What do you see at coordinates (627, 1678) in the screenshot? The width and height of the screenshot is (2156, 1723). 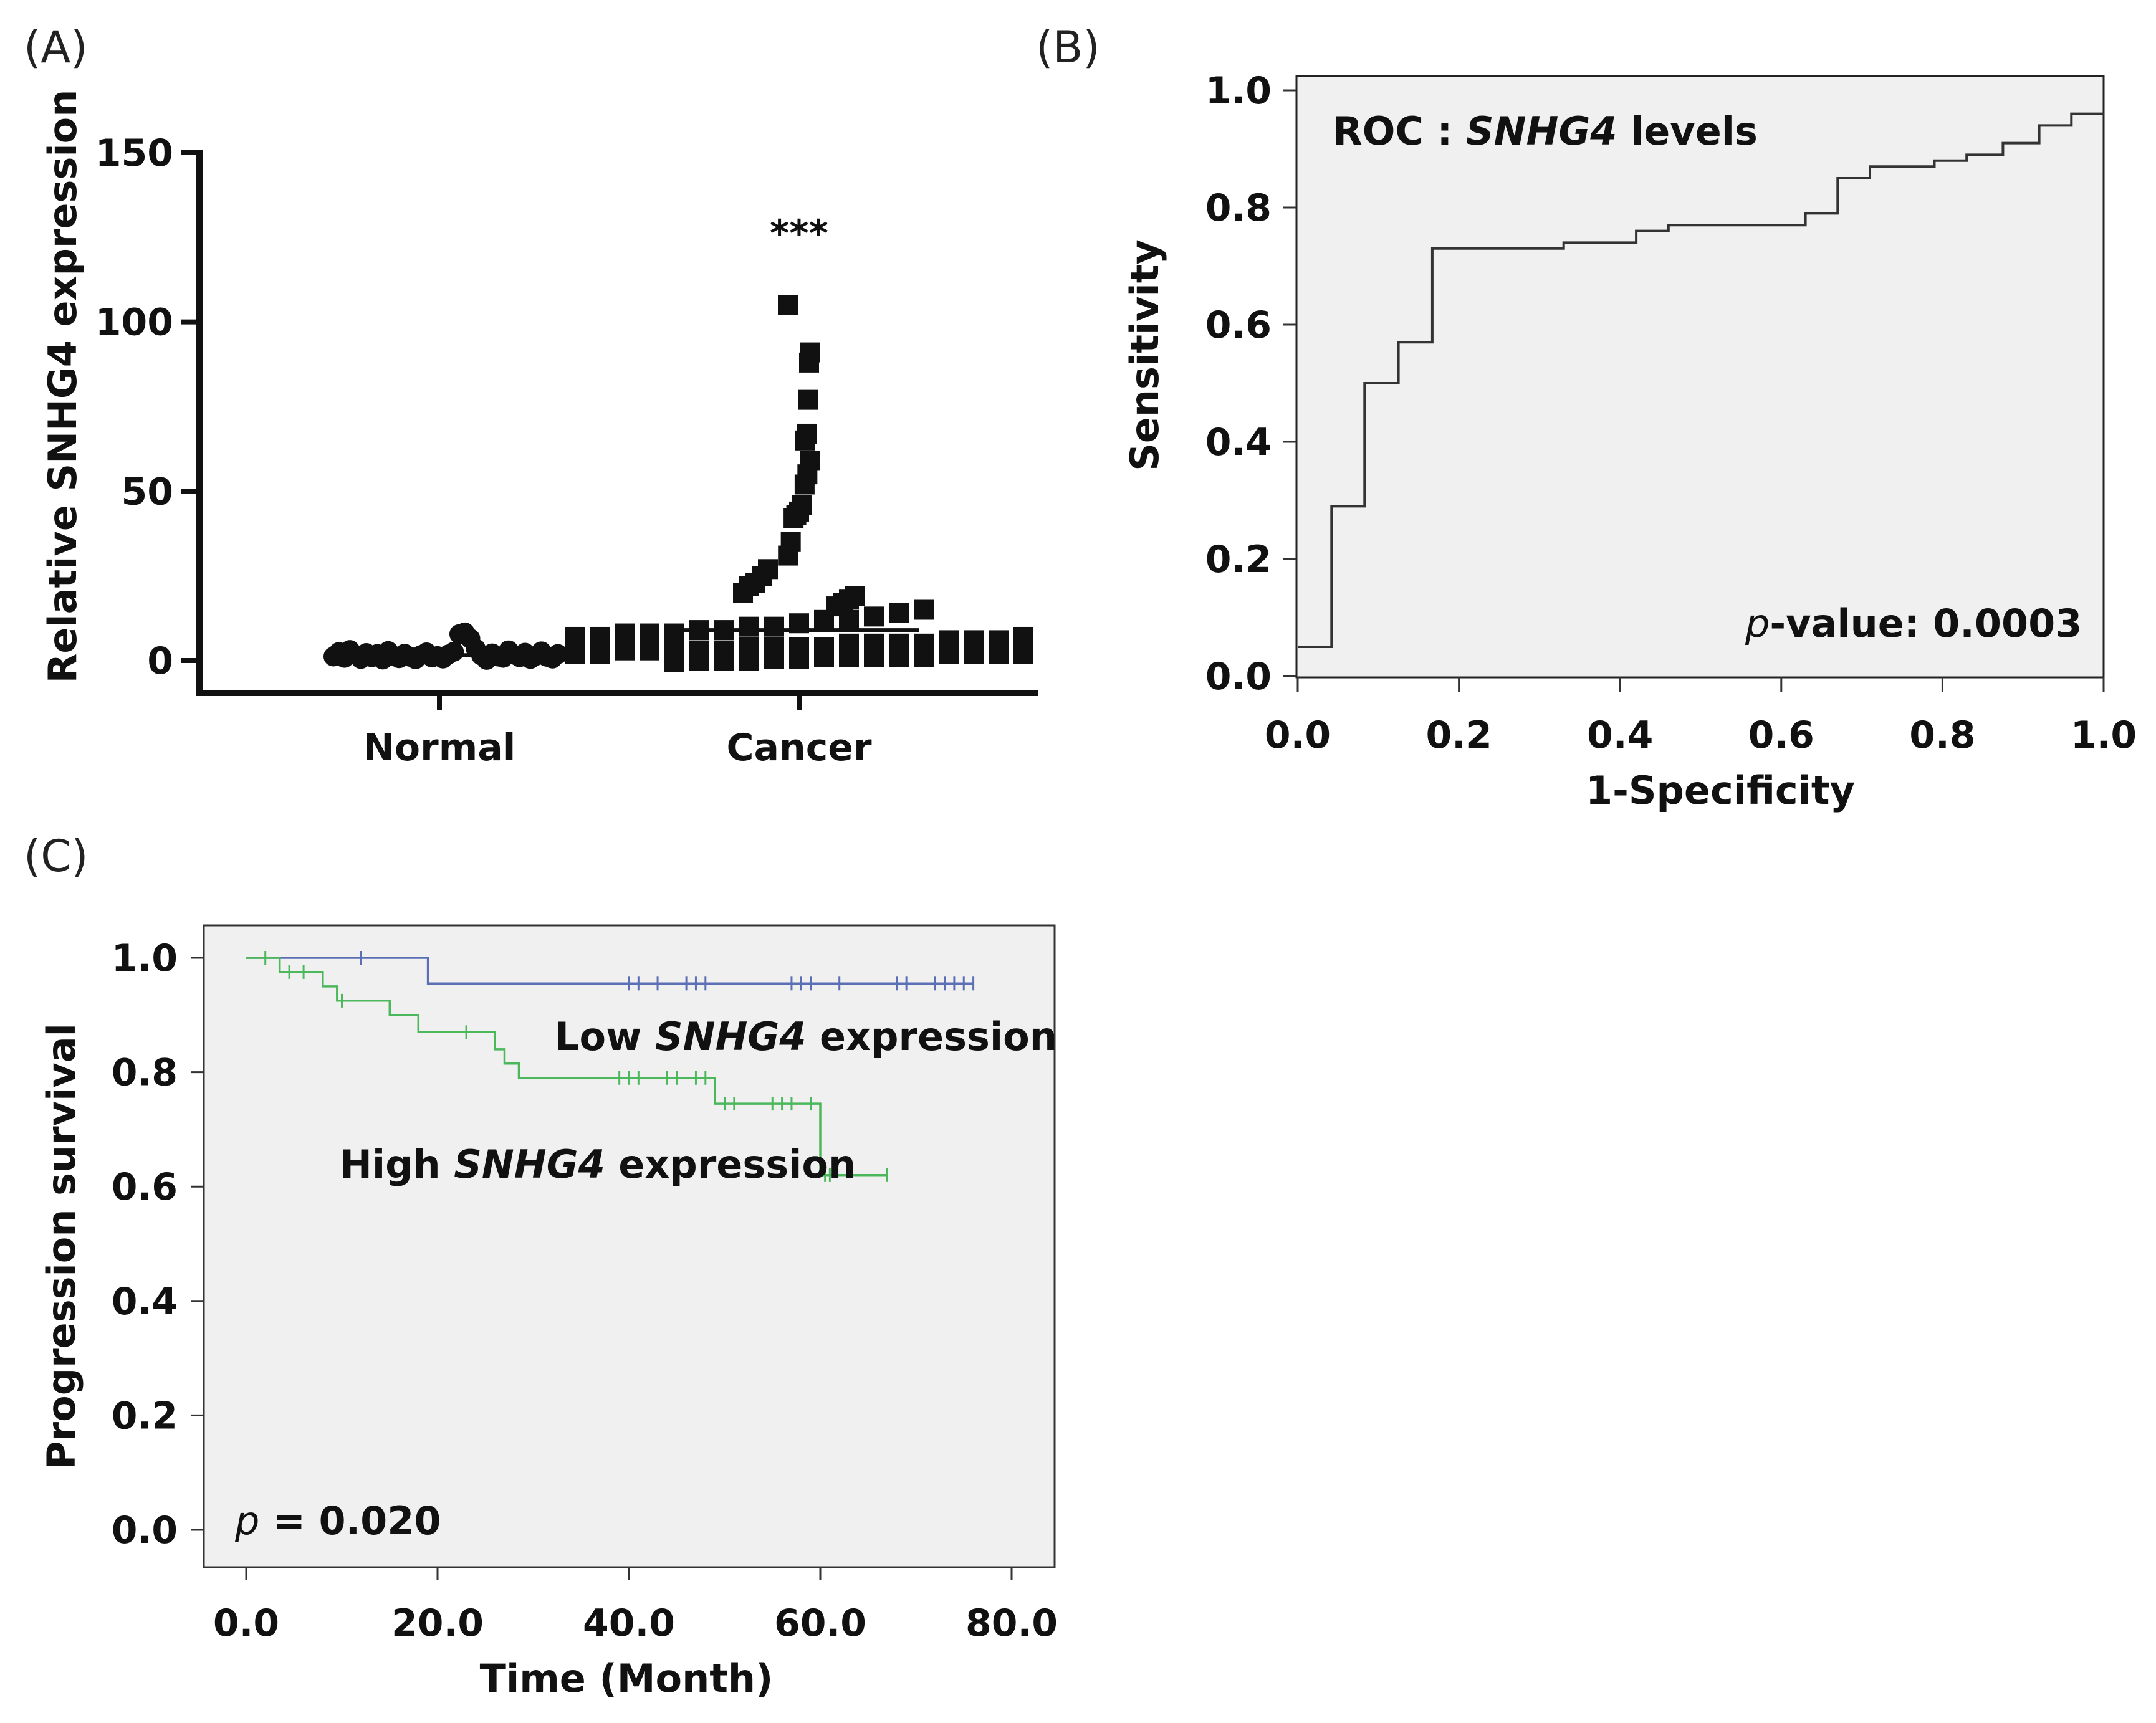 I see `panel-c-x-axis-label: Time (Month)` at bounding box center [627, 1678].